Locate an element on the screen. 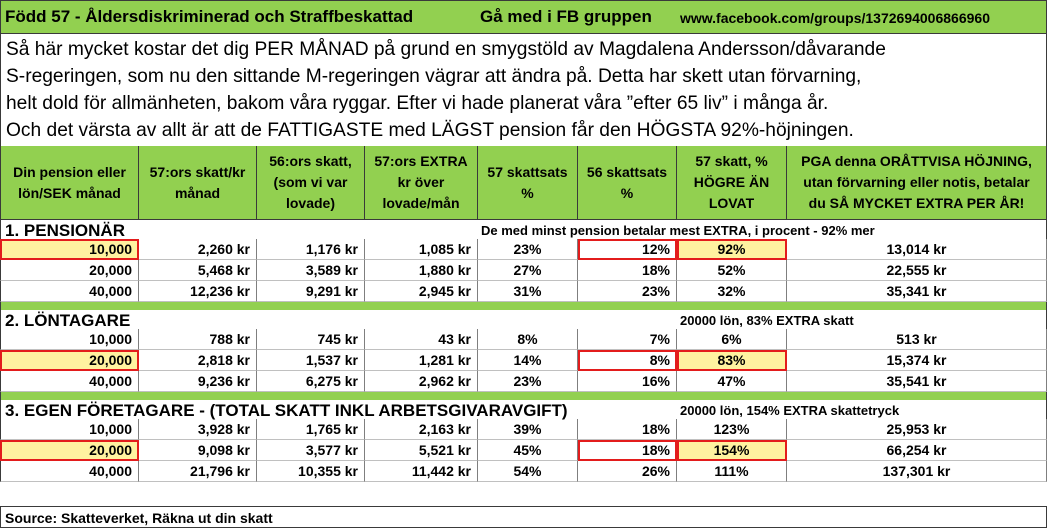 The height and width of the screenshot is (528, 1047). column-header-line: (som vi var is located at coordinates (310, 182).